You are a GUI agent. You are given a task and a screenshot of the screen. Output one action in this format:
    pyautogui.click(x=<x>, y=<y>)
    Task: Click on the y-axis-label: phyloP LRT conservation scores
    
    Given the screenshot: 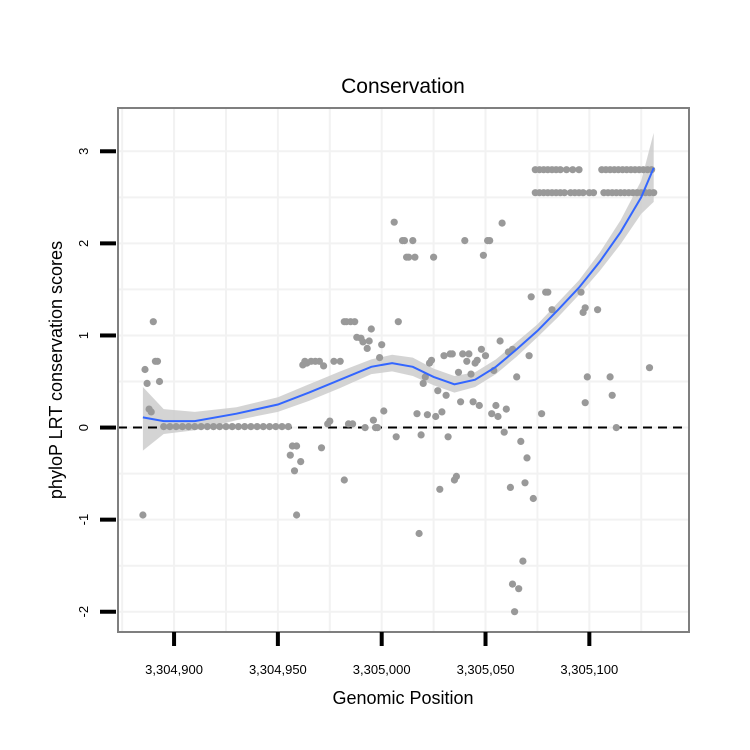 What is the action you would take?
    pyautogui.click(x=56, y=370)
    